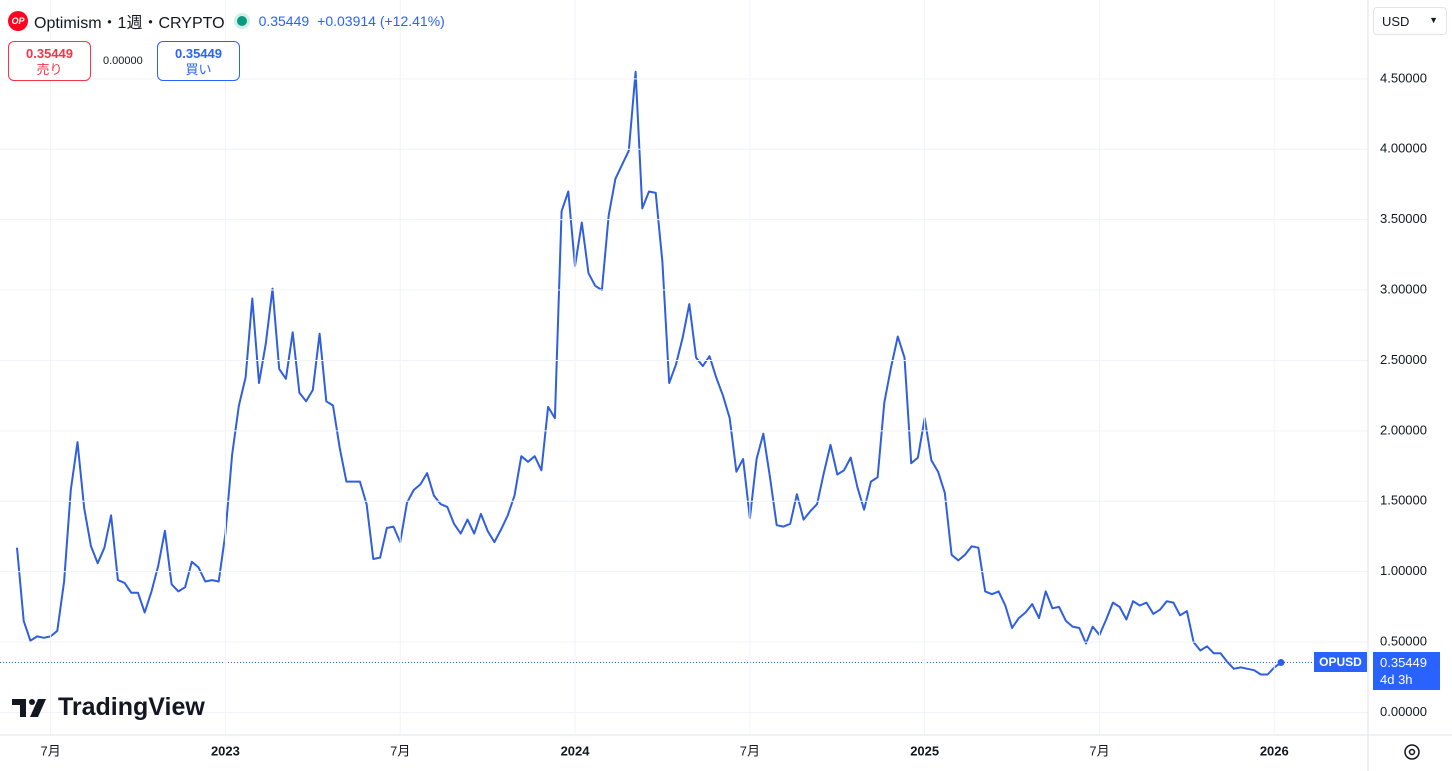  Describe the element at coordinates (198, 53) in the screenshot. I see `buy-price: 0.35449` at that location.